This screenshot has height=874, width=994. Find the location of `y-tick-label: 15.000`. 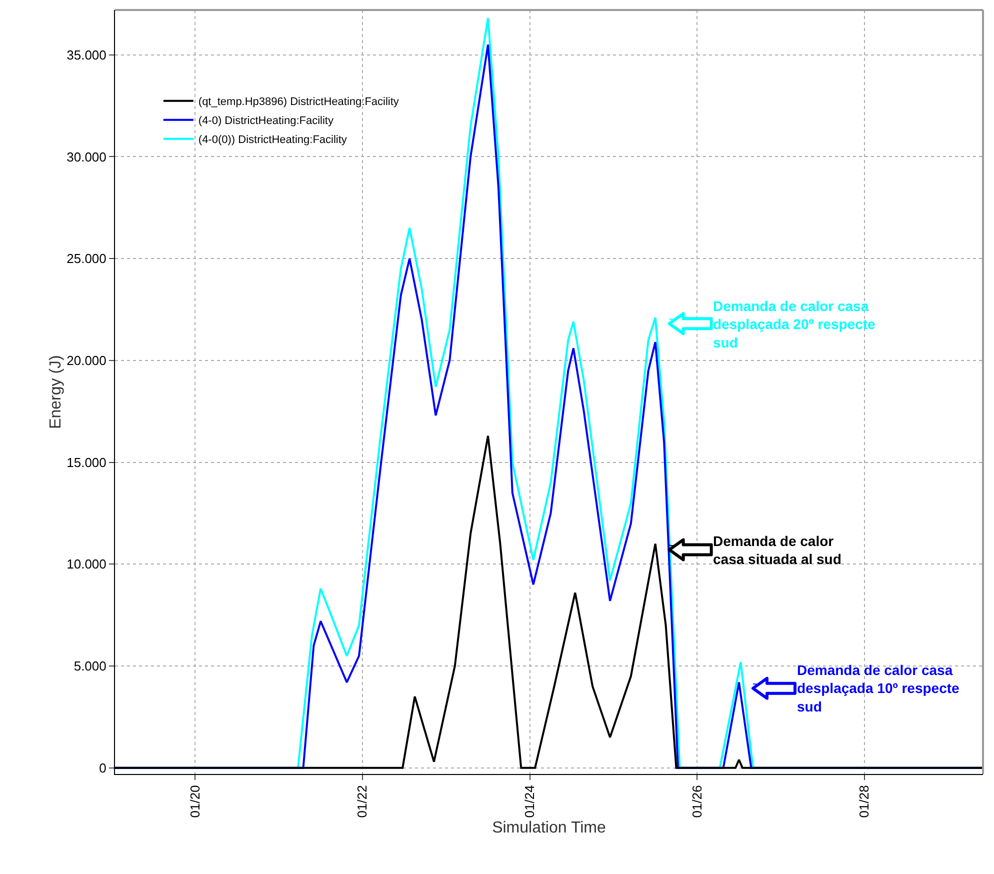

y-tick-label: 15.000 is located at coordinates (86, 462).